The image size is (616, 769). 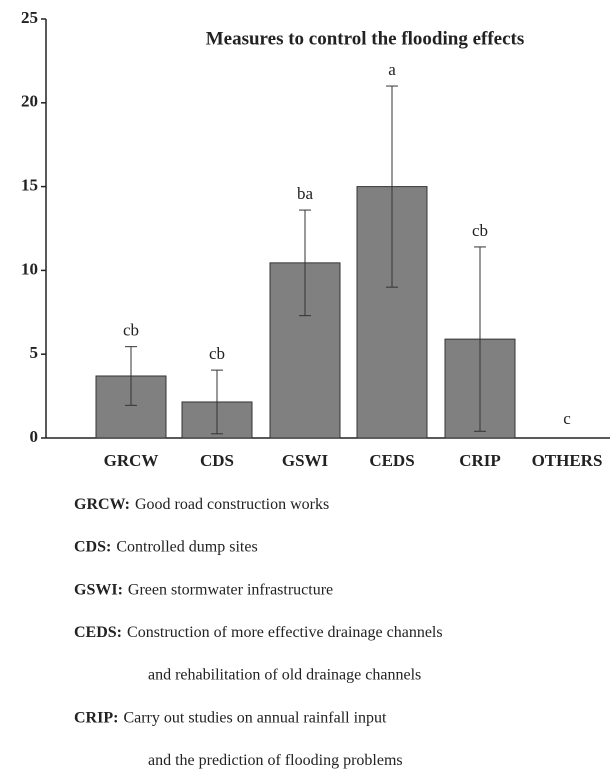 I want to click on y-tick-label: 25, so click(x=29, y=17).